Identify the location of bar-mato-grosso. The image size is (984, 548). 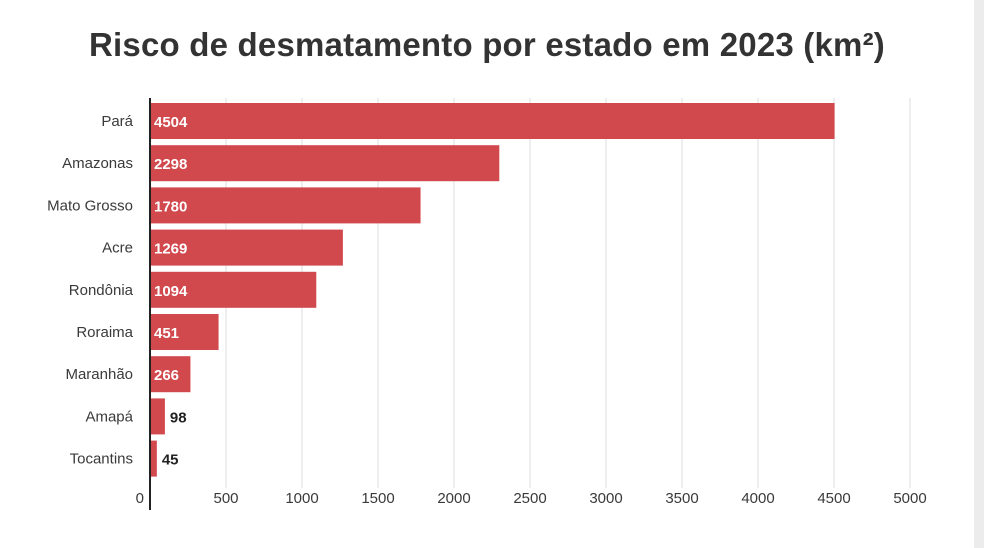
(285, 205).